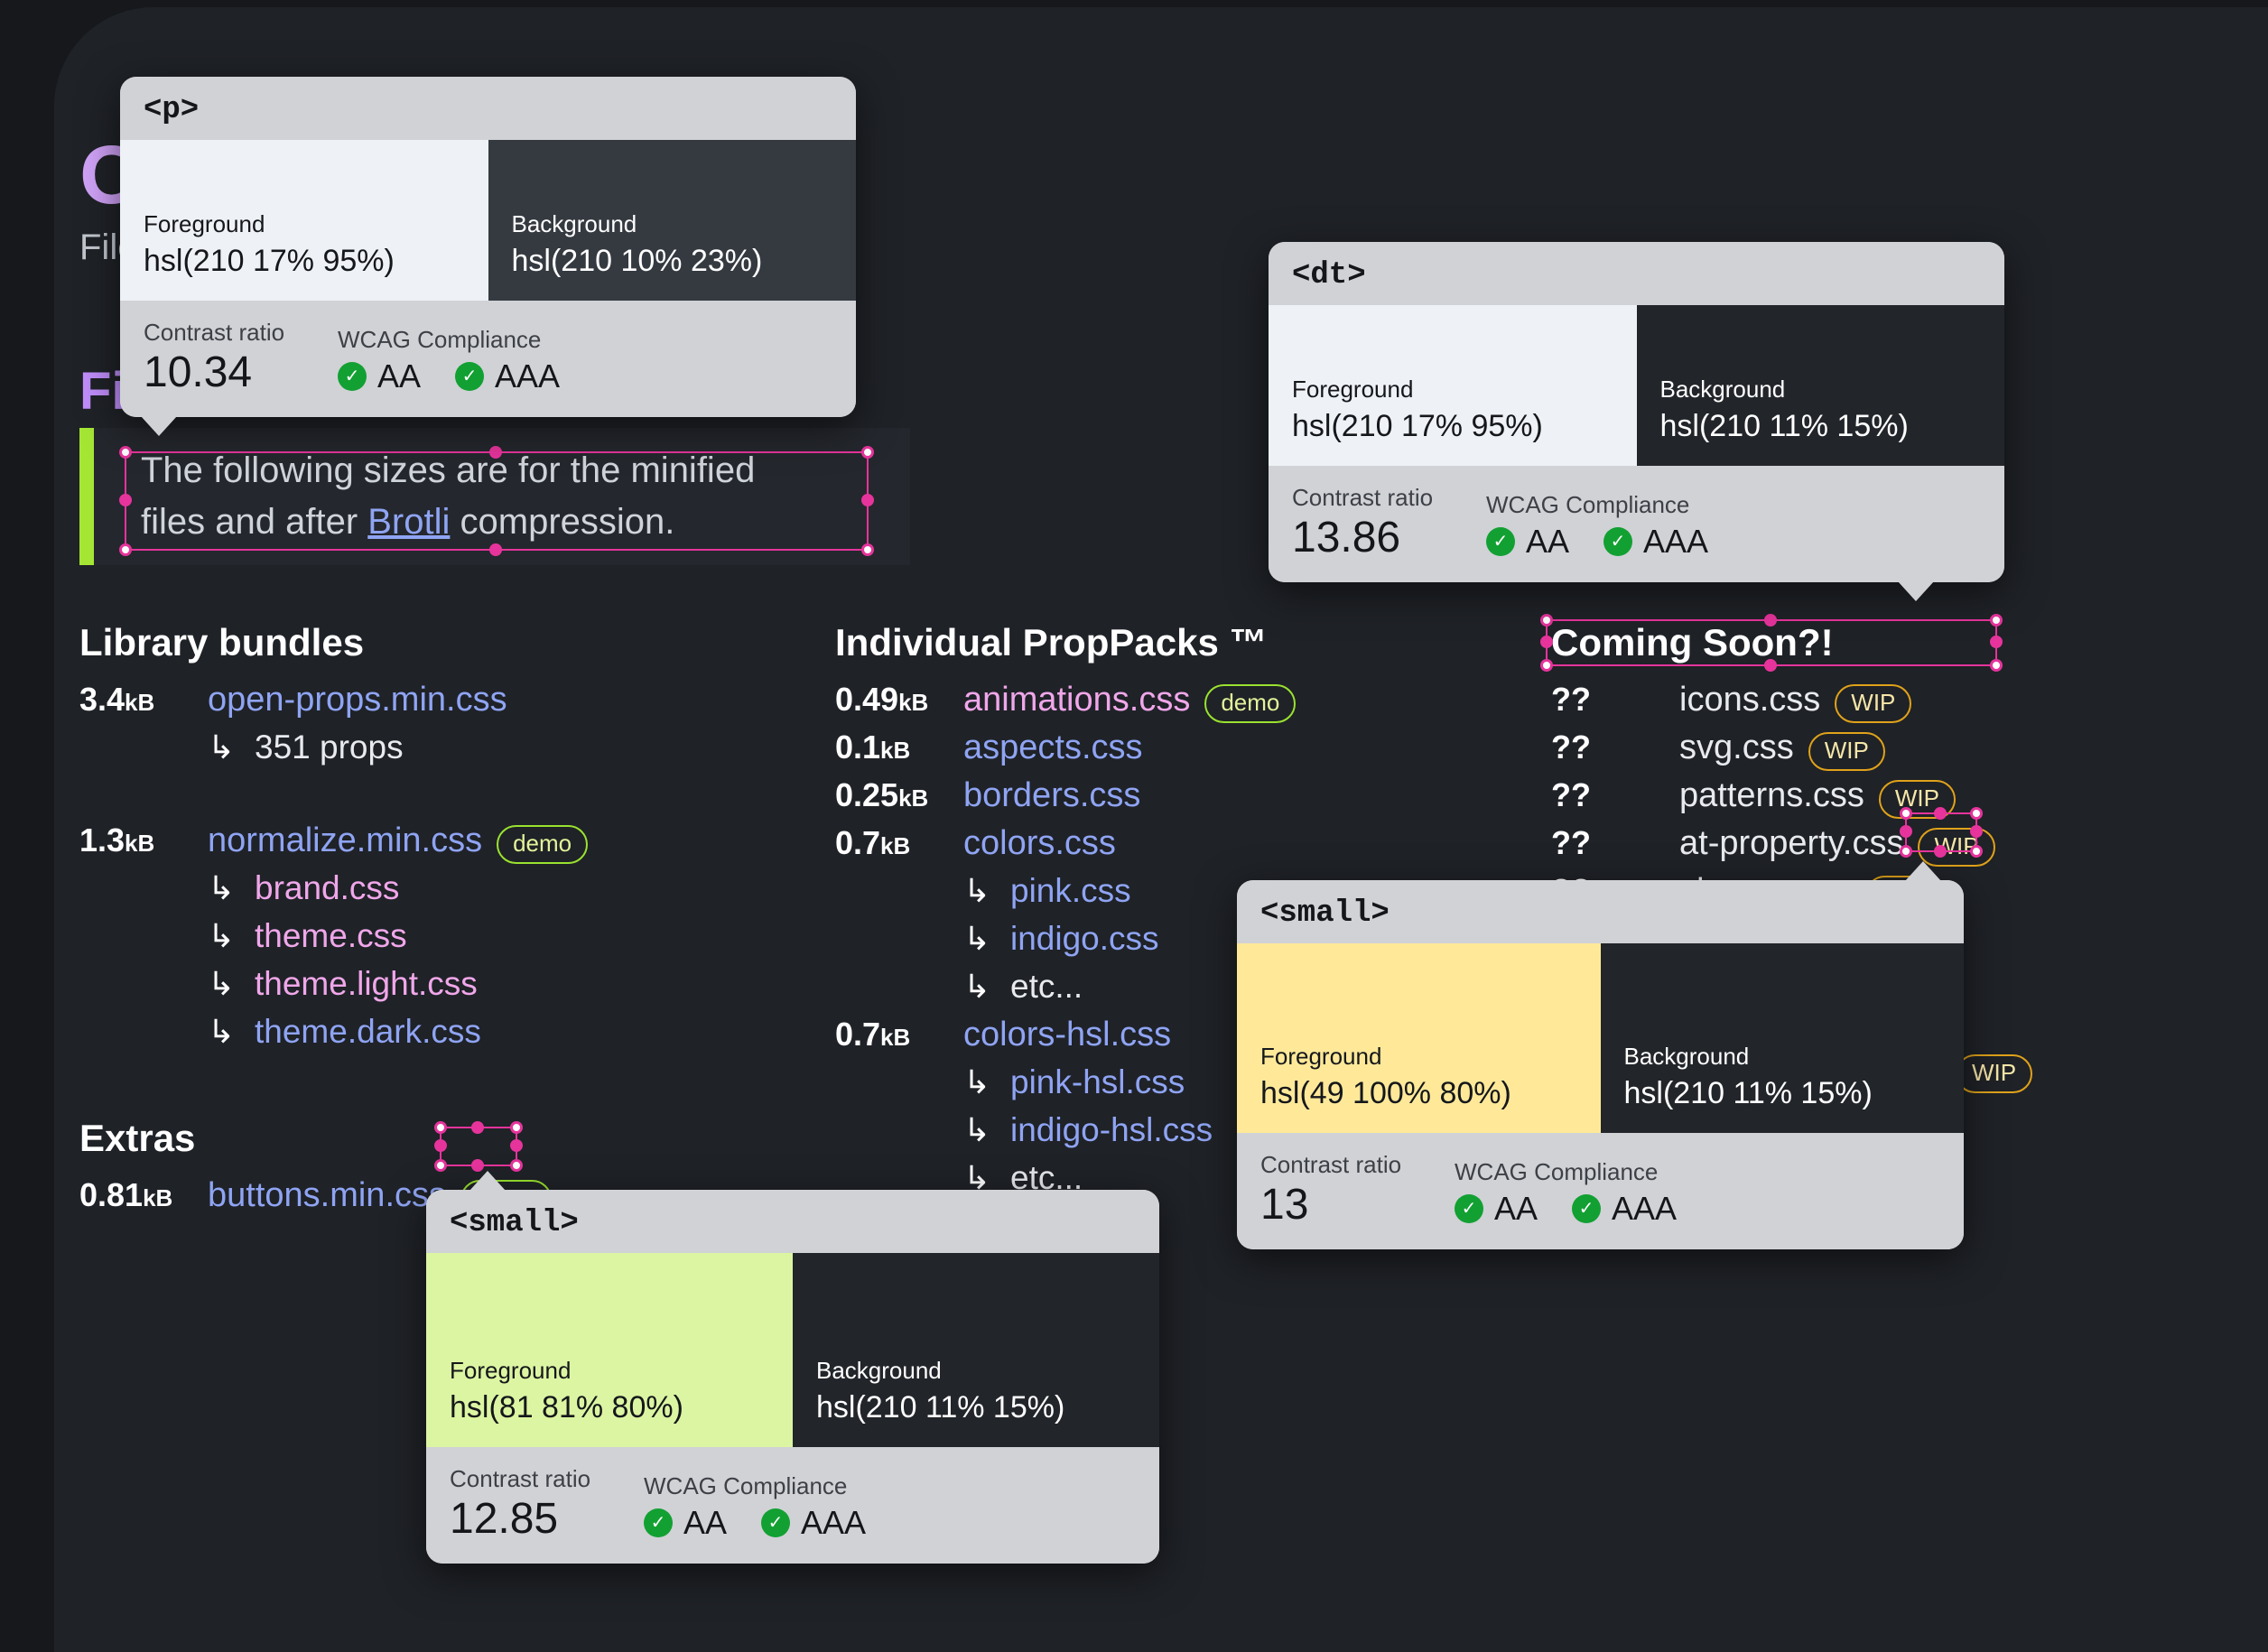  Describe the element at coordinates (882, 794) in the screenshot. I see `file-size: 0.25kB` at that location.